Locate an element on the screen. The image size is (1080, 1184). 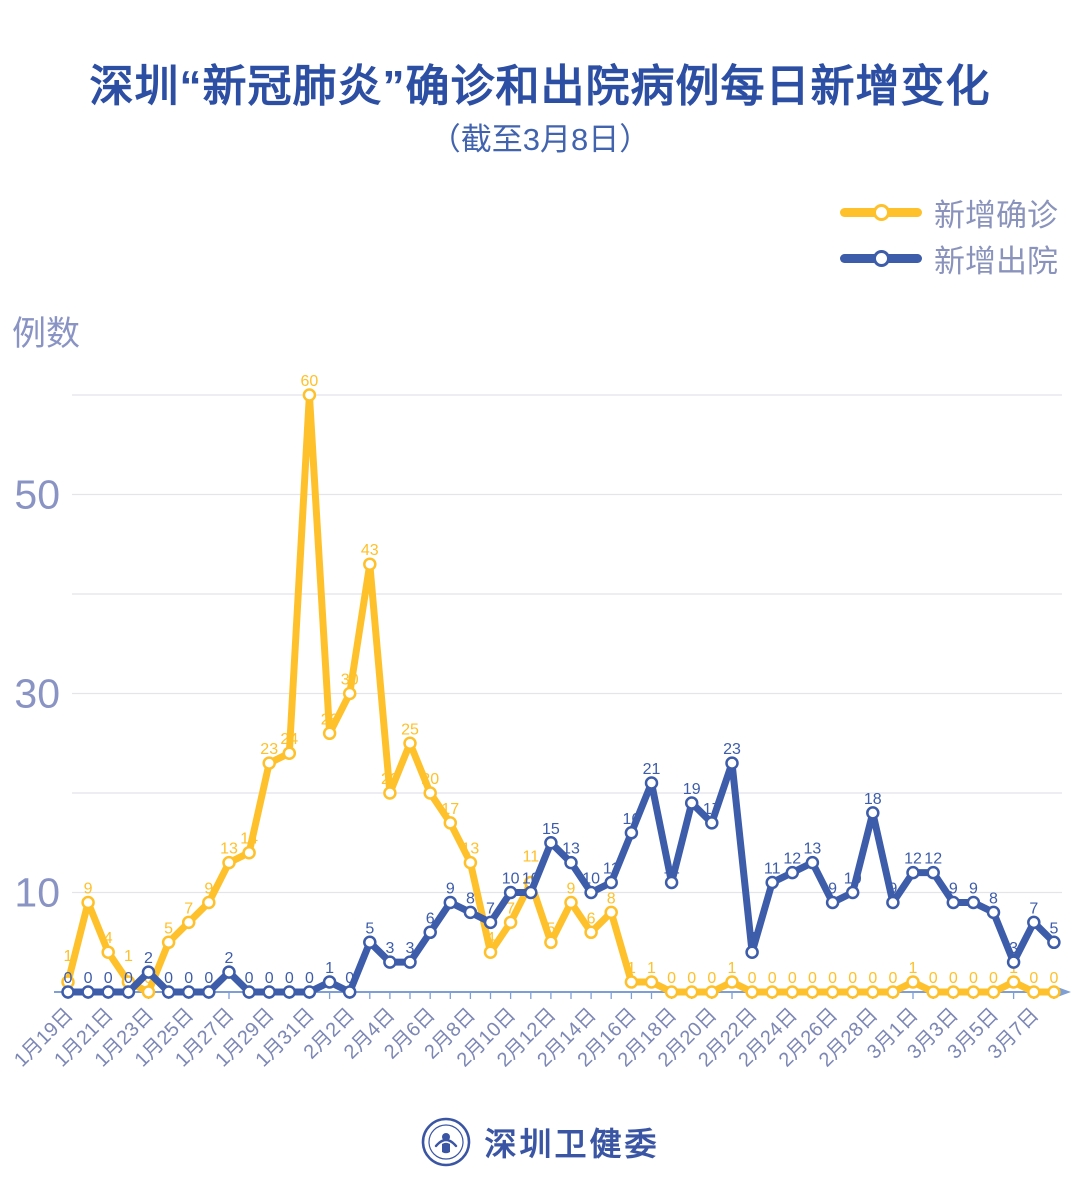
discharged-point-label: 9 is located at coordinates (953, 889).